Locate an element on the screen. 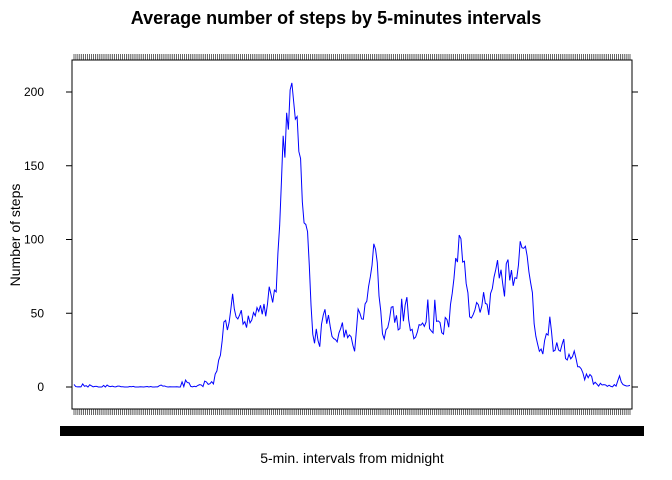 The image size is (672, 480). x-tick-labels-overlap is located at coordinates (352, 431).